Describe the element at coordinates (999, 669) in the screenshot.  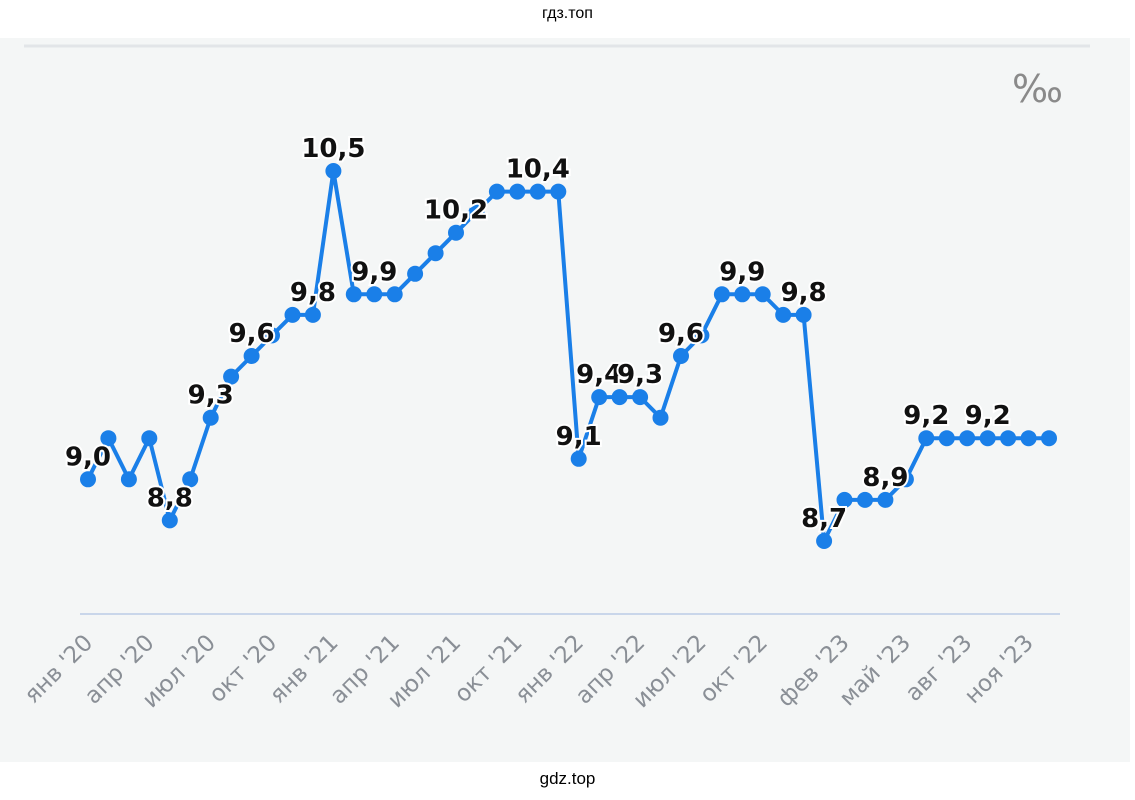
I see `x-tick-label: ноя '23` at that location.